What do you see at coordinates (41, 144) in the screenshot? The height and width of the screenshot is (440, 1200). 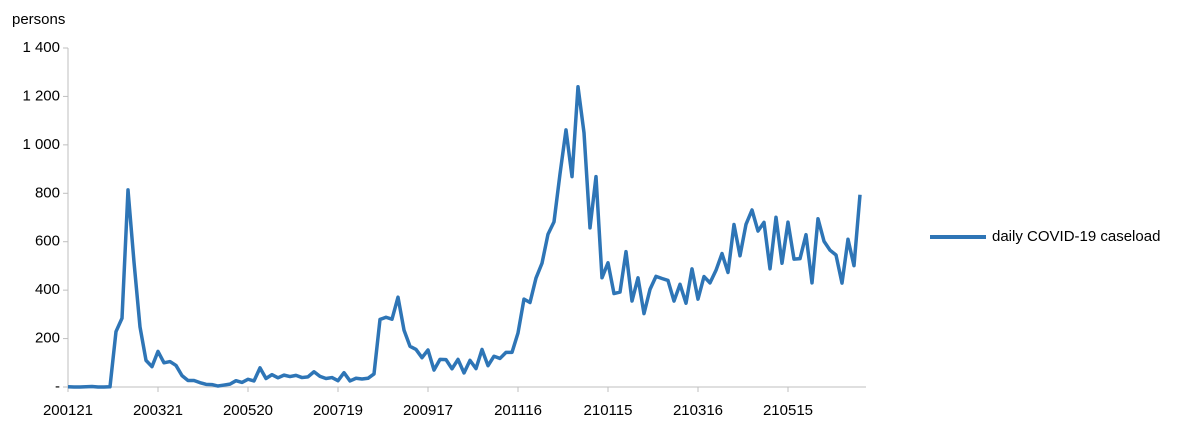 I see `y-tick-label: 1 000` at bounding box center [41, 144].